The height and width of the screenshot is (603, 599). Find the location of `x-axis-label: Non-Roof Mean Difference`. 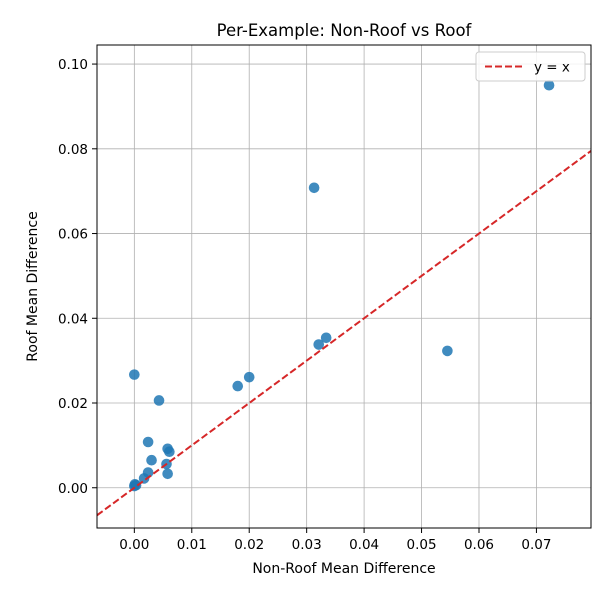

x-axis-label: Non-Roof Mean Difference is located at coordinates (343, 569).